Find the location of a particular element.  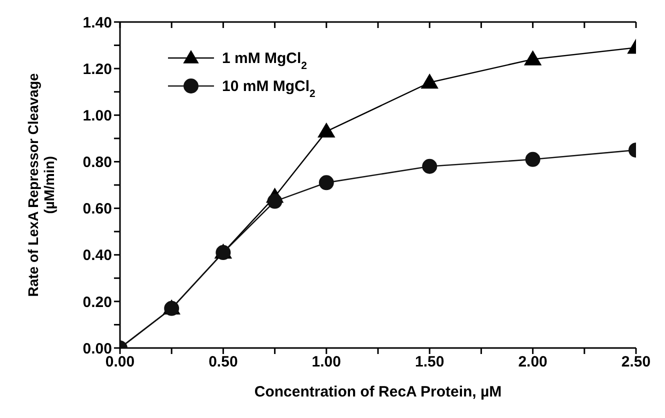

y-axis-title: Rate of LexA Repressor Cleavage (µM/min) is located at coordinates (41, 185).